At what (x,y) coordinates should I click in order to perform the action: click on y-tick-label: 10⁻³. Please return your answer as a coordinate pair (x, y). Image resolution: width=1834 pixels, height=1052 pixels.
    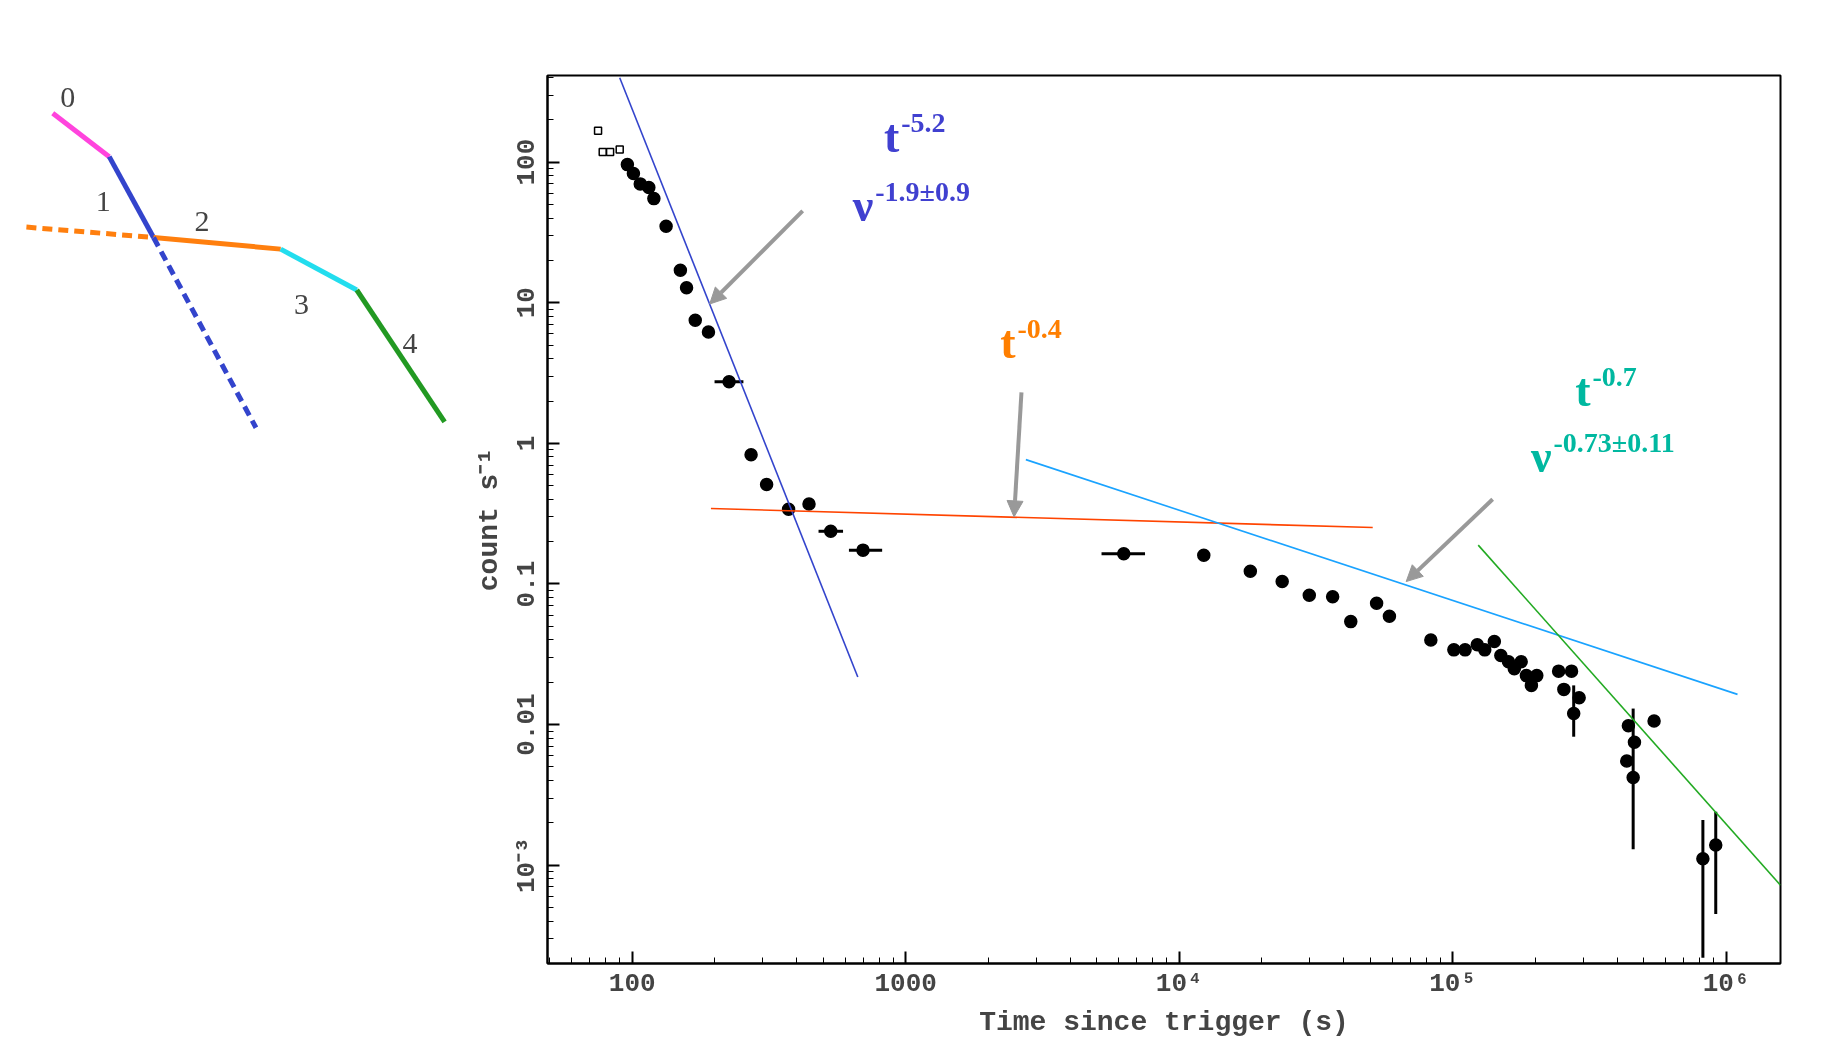
    Looking at the image, I should click on (527, 865).